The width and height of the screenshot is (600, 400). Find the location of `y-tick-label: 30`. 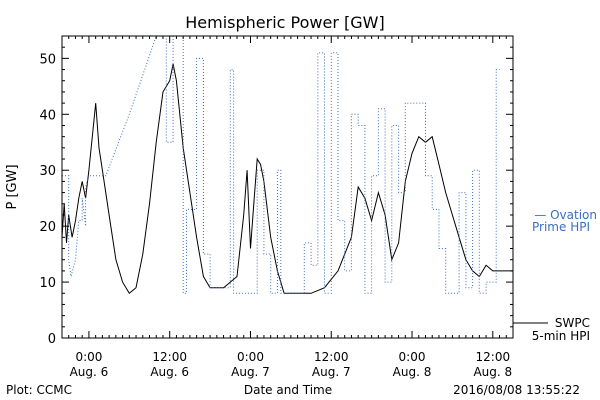

y-tick-label: 30 is located at coordinates (47, 171).